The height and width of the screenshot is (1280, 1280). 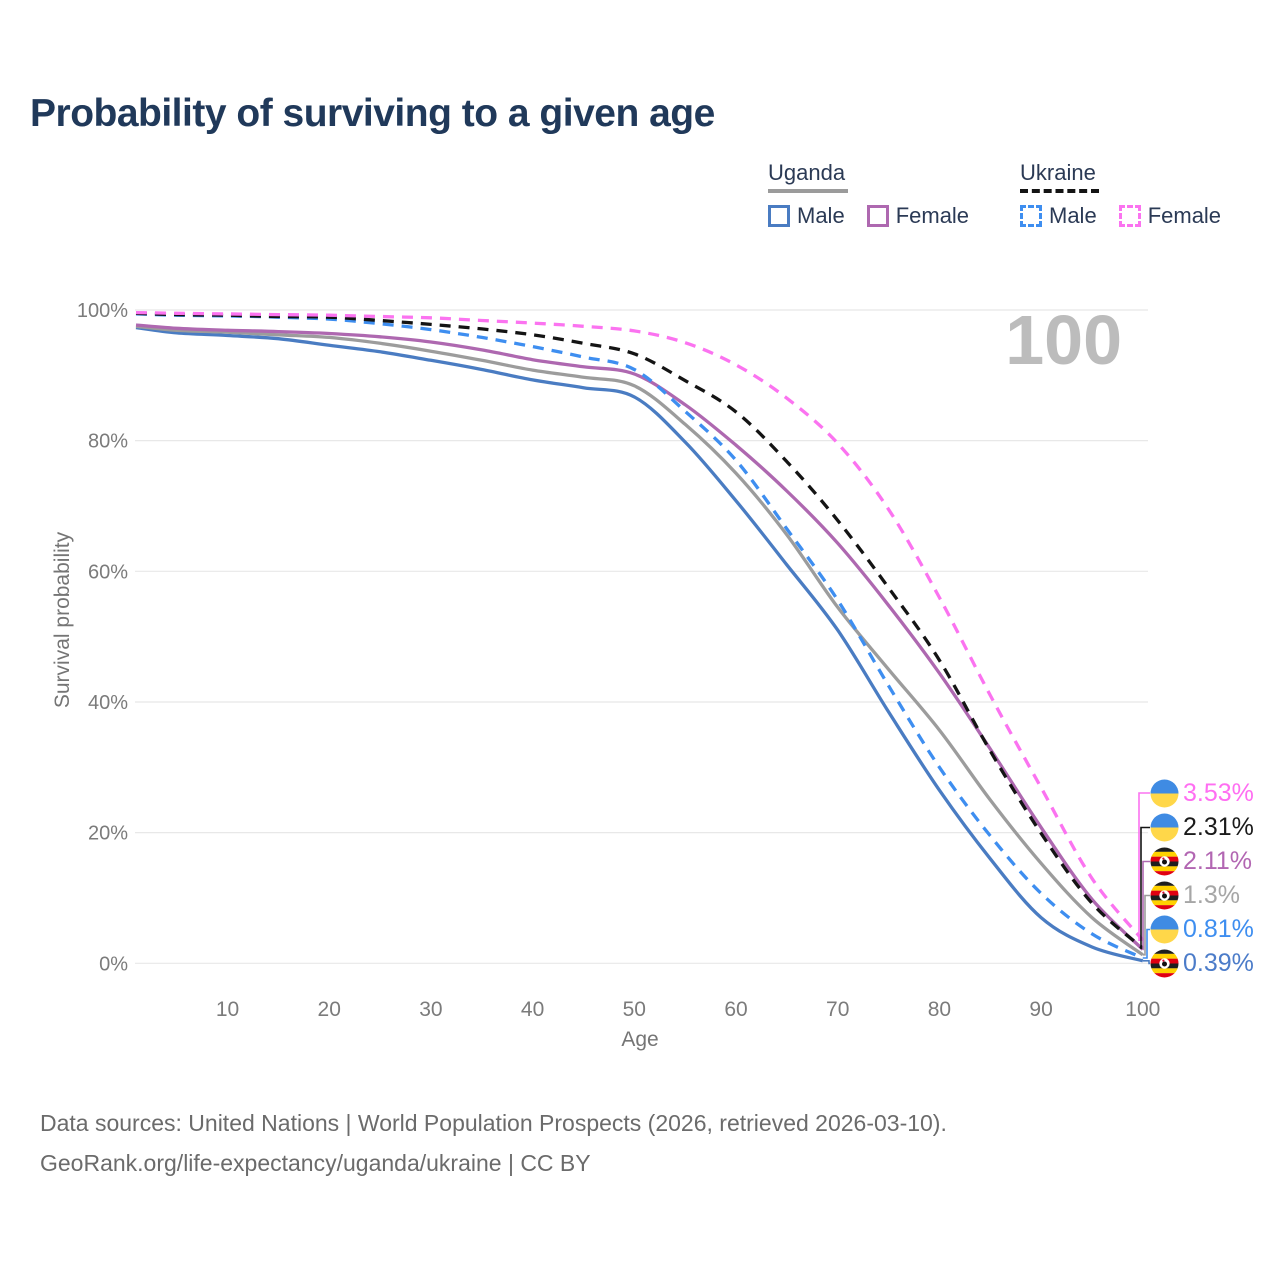 What do you see at coordinates (735, 1009) in the screenshot?
I see `x-tick-label: 60` at bounding box center [735, 1009].